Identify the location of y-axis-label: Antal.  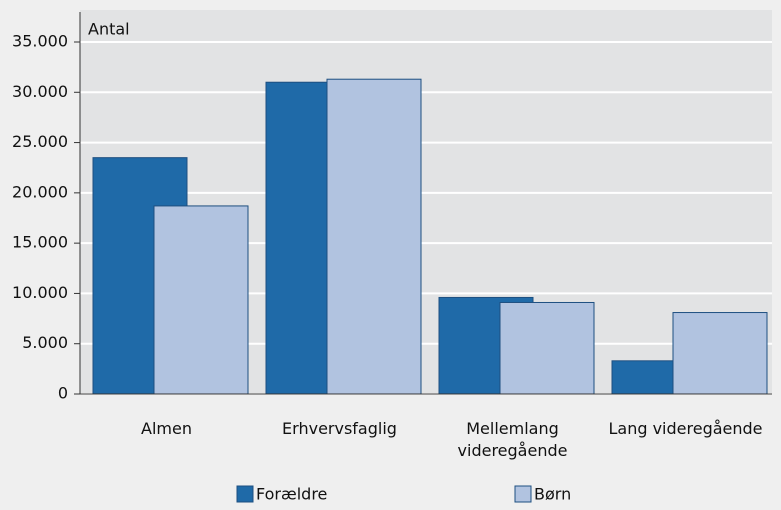
(109, 29).